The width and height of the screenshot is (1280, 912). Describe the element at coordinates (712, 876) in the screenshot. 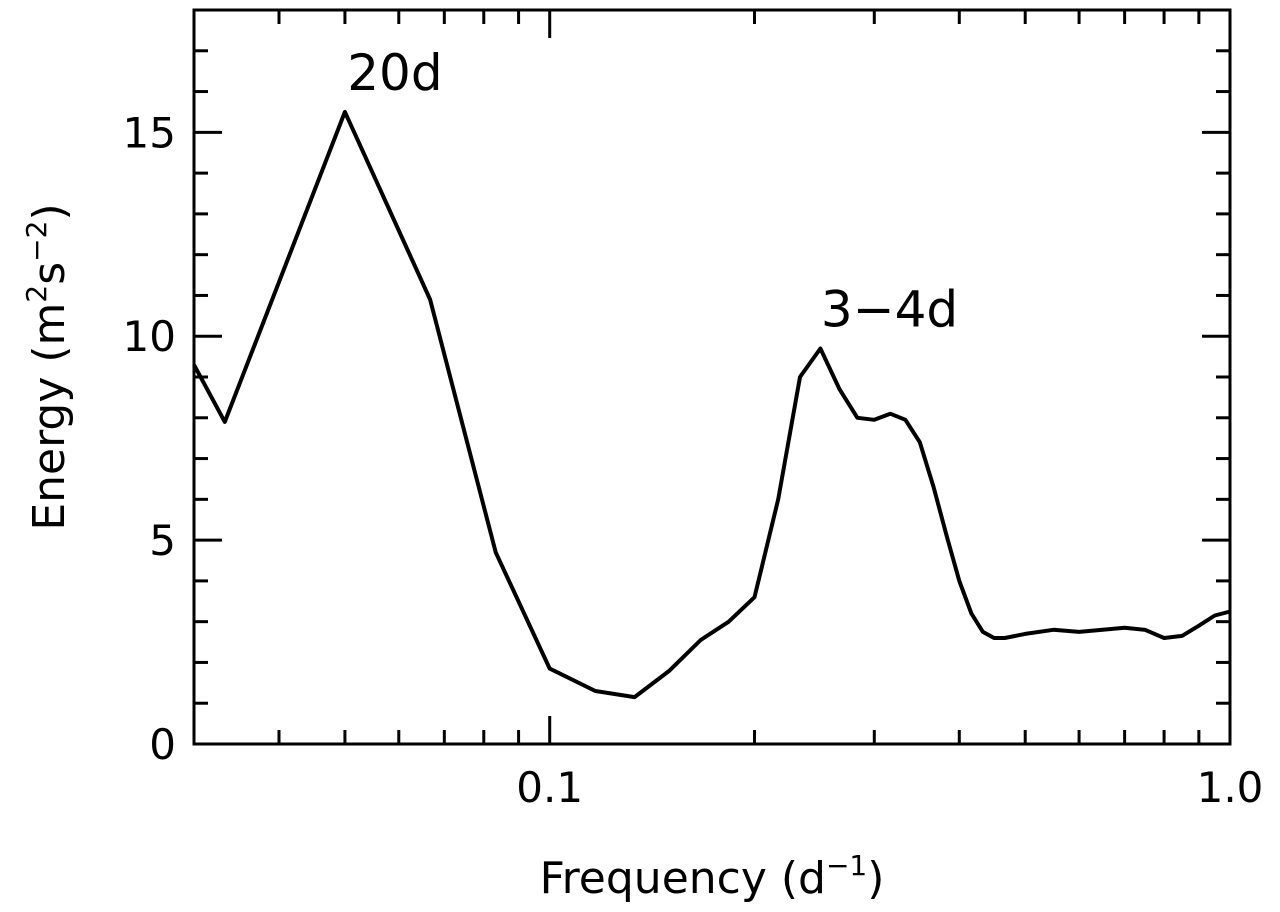

I see `x-axis-title: Frequency (d−1)` at that location.